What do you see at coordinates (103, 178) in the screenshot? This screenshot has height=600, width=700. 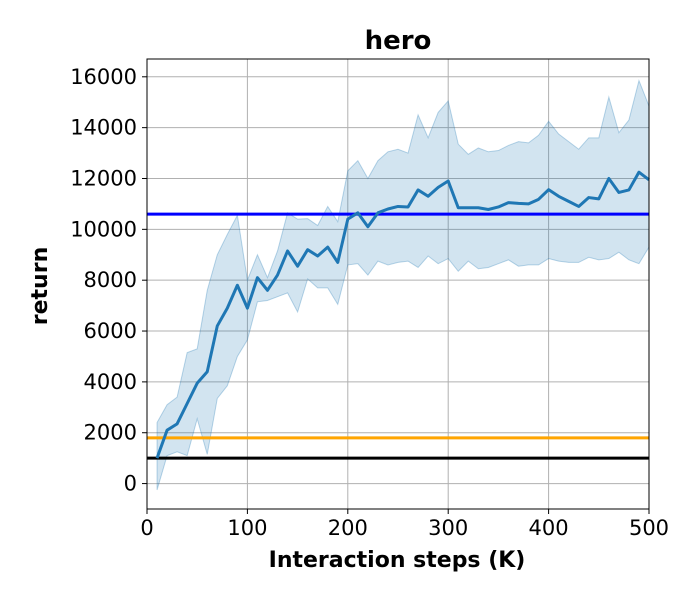 I see `y-tick-label: 12000` at bounding box center [103, 178].